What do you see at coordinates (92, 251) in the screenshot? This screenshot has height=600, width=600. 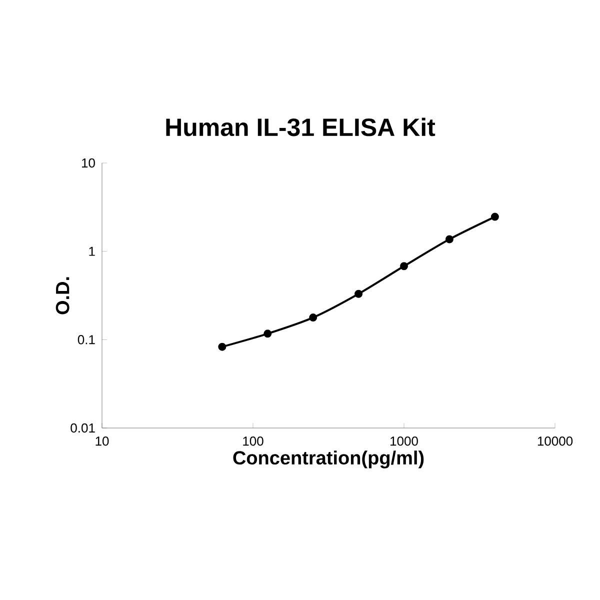 I see `y-tick-label: 1` at bounding box center [92, 251].